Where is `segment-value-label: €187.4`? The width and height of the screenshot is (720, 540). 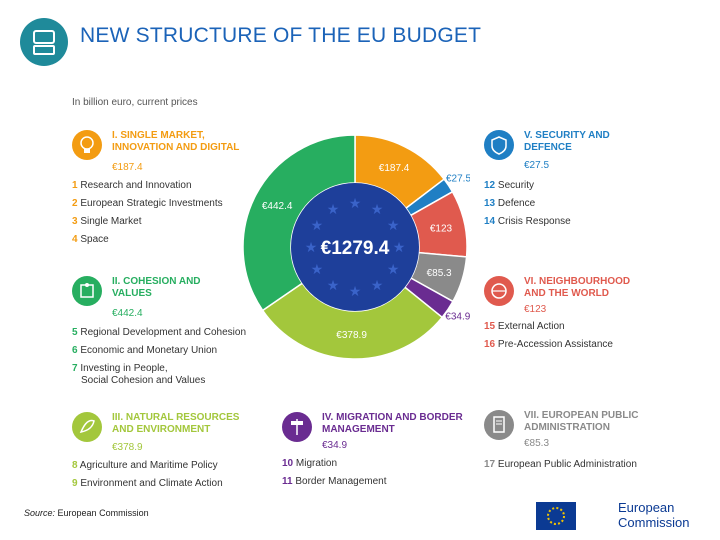 segment-value-label: €187.4 is located at coordinates (394, 168).